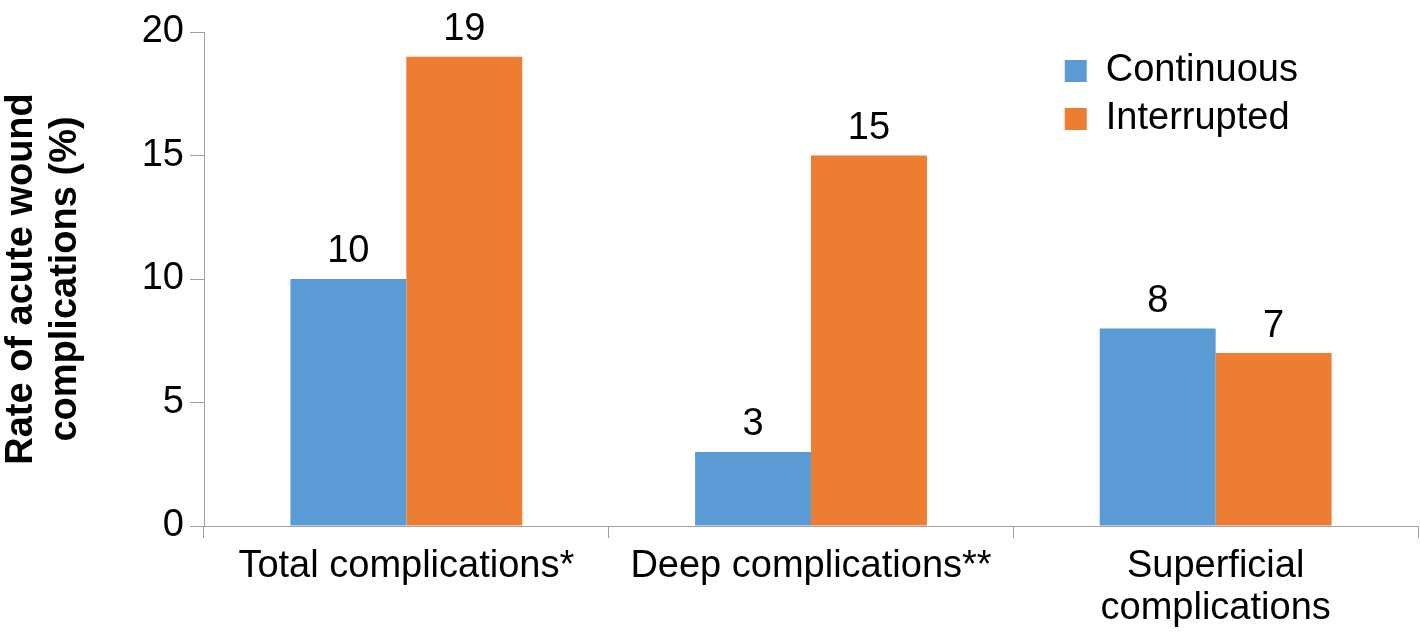  Describe the element at coordinates (1201, 68) in the screenshot. I see `legend-label: Continuous` at that location.